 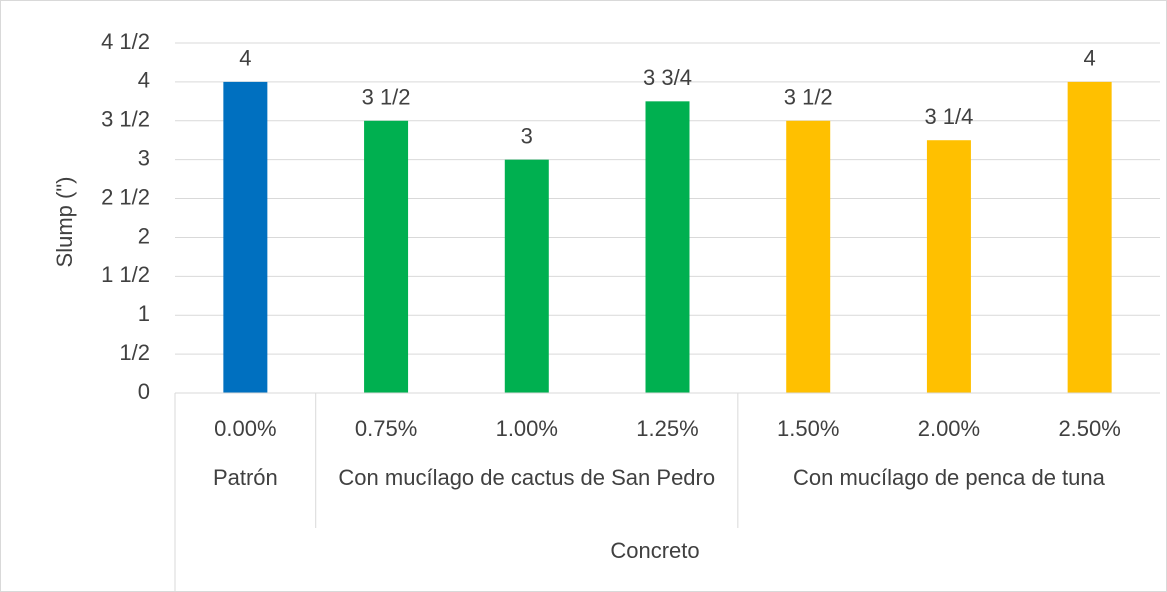 What do you see at coordinates (949, 428) in the screenshot?
I see `x-tick-label: 2.00%` at bounding box center [949, 428].